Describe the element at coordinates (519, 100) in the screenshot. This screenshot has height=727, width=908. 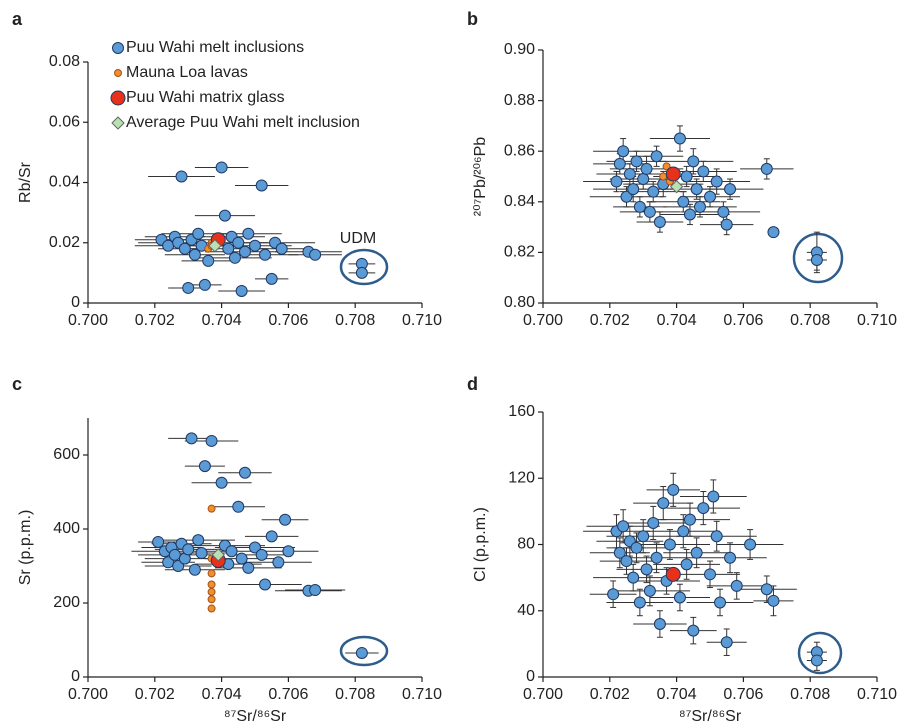
I see `y-tick-label: 0.88` at that location.